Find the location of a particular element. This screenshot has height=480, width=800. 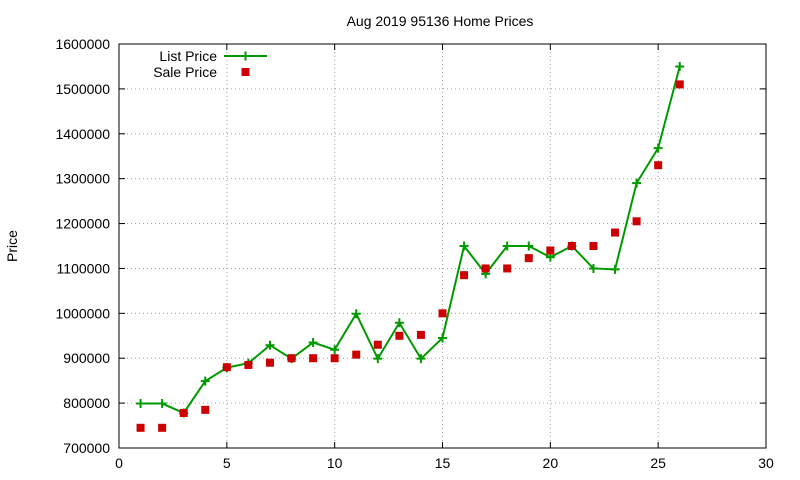

x-tick-label: 5 is located at coordinates (227, 463).